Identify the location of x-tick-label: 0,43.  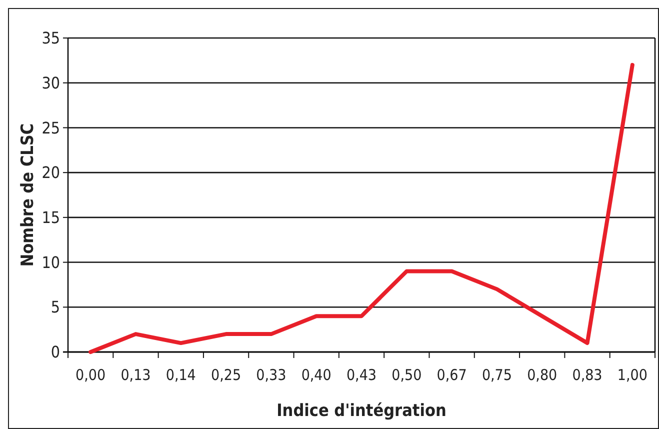
(361, 375).